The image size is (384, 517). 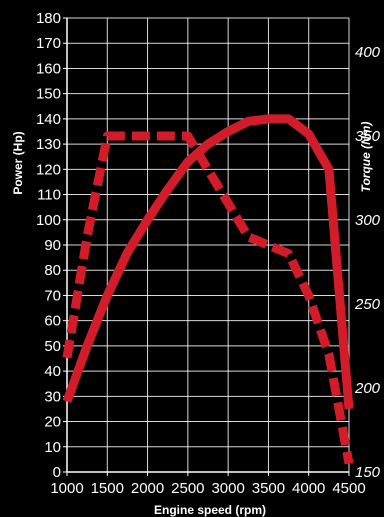 What do you see at coordinates (48, 43) in the screenshot?
I see `left-tick-label: 170` at bounding box center [48, 43].